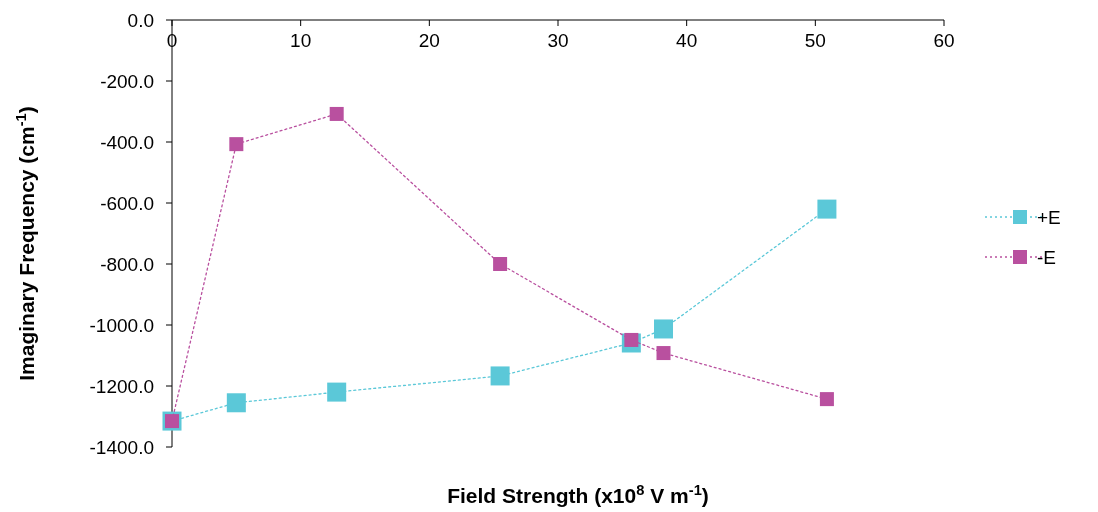 The height and width of the screenshot is (512, 1098). What do you see at coordinates (121, 325) in the screenshot?
I see `y-tick-label: -1000.0` at bounding box center [121, 325].